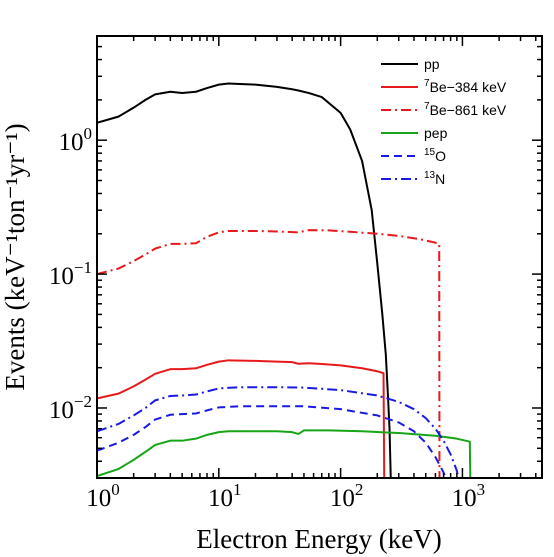 The image size is (554, 557). I want to click on legend-label-0: pp, so click(432, 64).